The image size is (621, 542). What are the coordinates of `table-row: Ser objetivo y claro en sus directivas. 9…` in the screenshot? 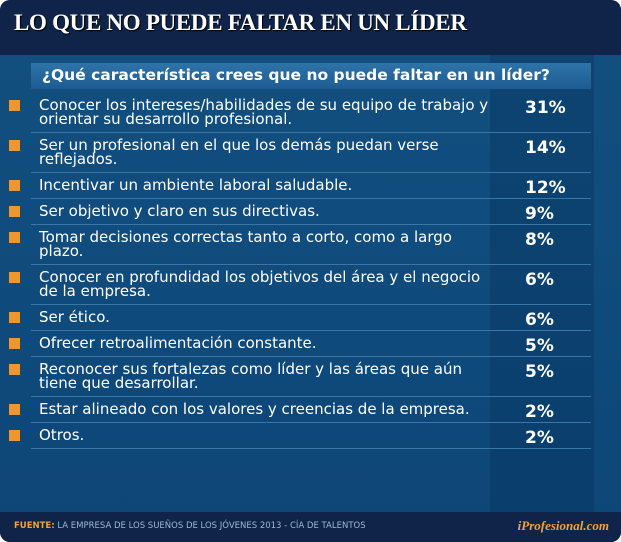 It's located at (300, 212).